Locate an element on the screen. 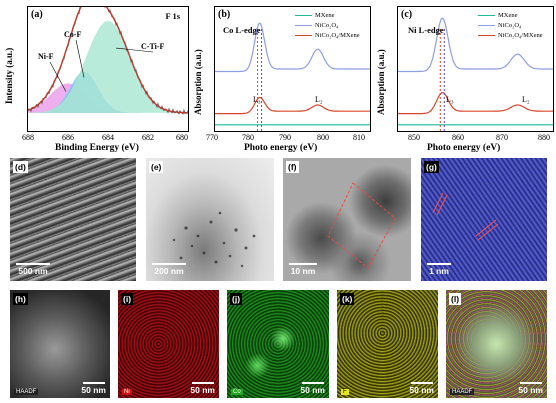 This screenshot has width=556, height=403. panel-f-label: (f) is located at coordinates (292, 167).